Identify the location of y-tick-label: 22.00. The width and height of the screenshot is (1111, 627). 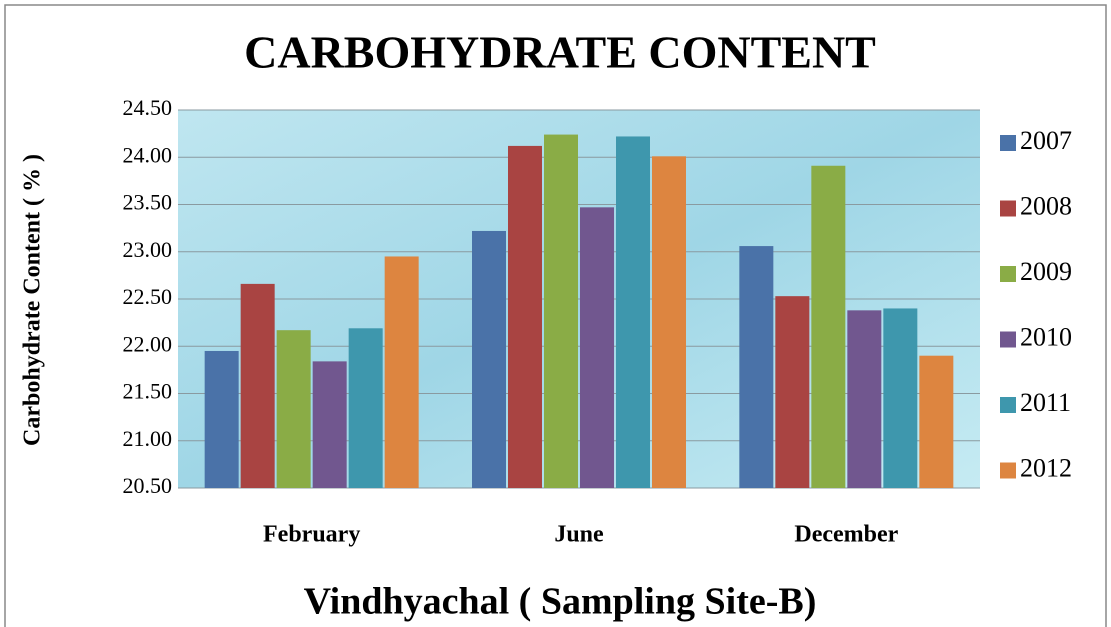
(148, 343).